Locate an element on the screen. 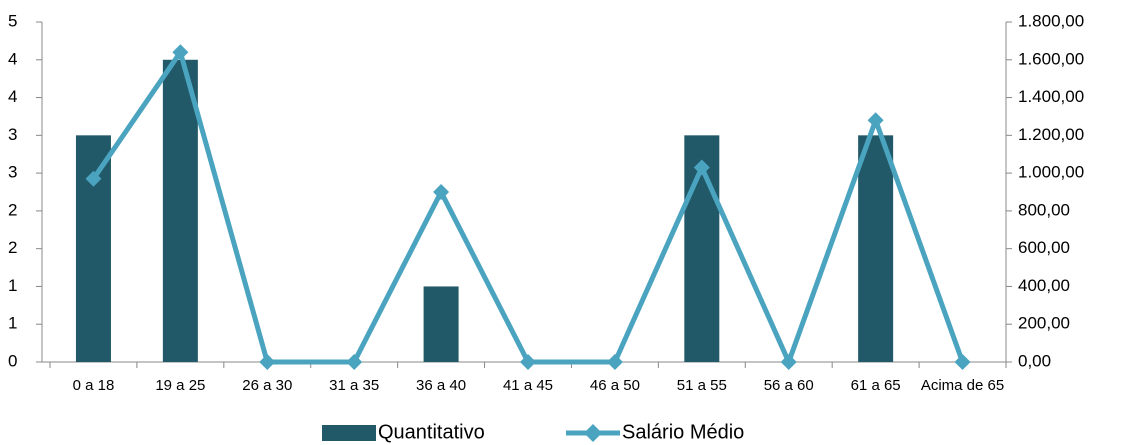 This screenshot has width=1138, height=445. y-tick-label: 5 is located at coordinates (12, 20).